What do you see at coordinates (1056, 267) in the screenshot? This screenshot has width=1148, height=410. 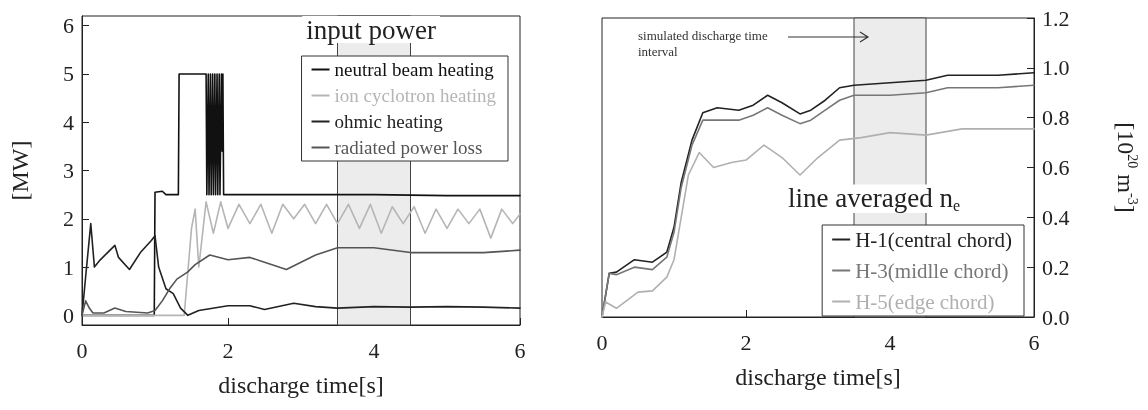 I see `y2-tick-label: 0.2` at bounding box center [1056, 267].